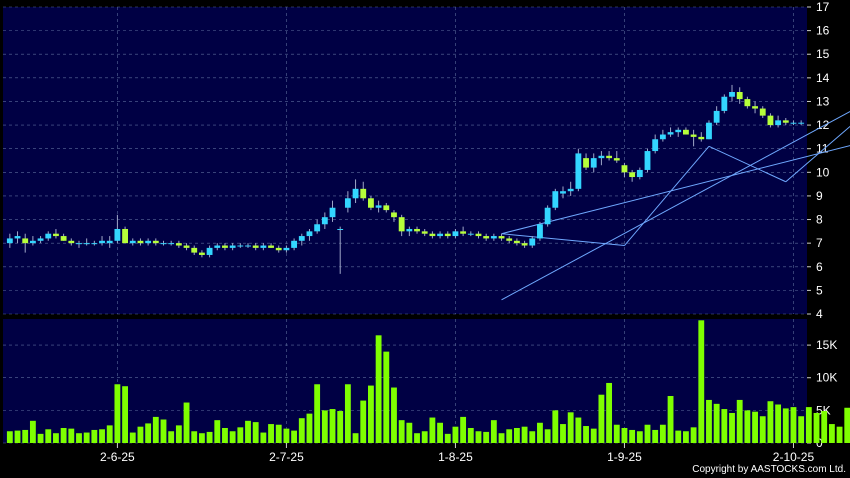 This screenshot has width=850, height=478. Describe the element at coordinates (769, 469) in the screenshot. I see `copyright-text: Copyright by AASTOCKS.com Ltd.` at that location.